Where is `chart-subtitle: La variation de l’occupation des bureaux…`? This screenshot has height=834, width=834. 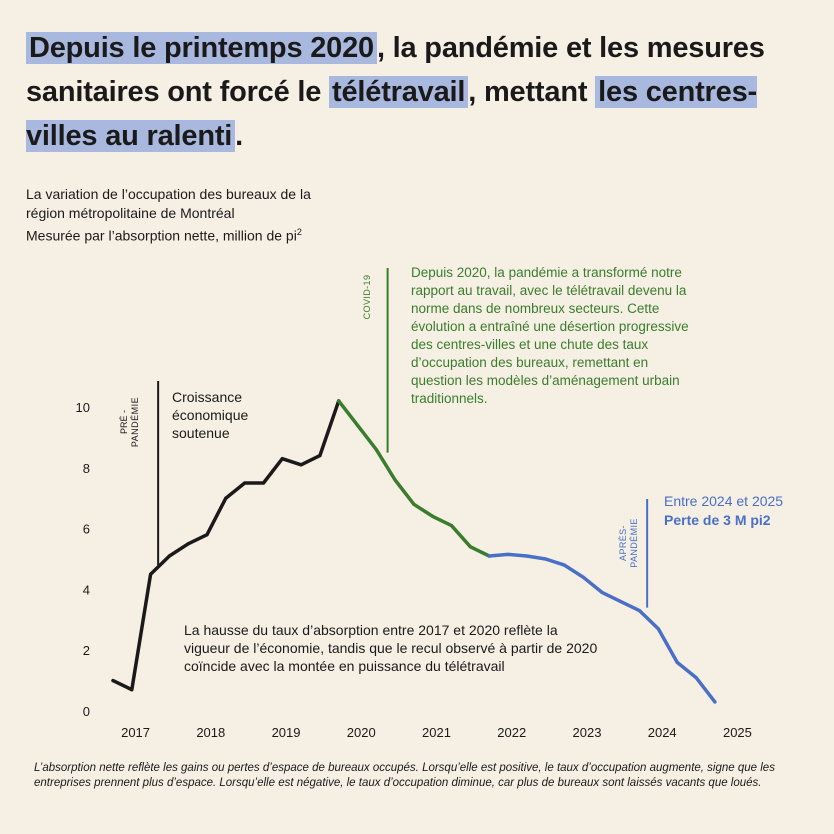
chart-subtitle: La variation de l’occupation des bureaux… is located at coordinates (206, 215).